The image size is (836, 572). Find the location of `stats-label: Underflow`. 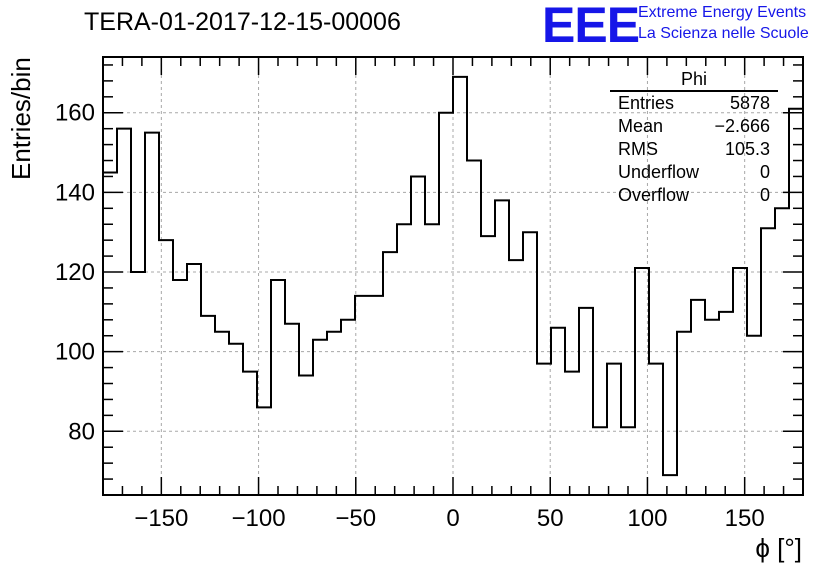

stats-label: Underflow is located at coordinates (659, 172).